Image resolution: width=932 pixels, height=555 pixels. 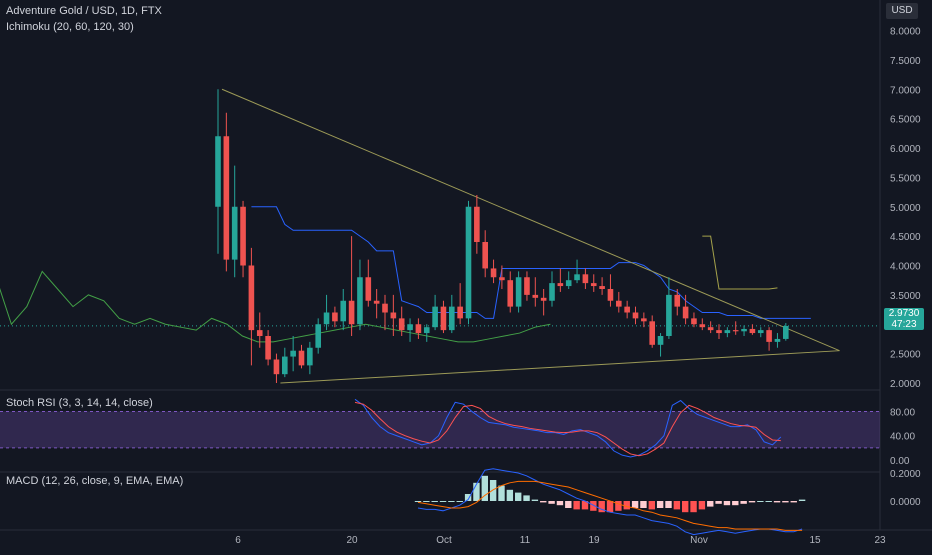 What do you see at coordinates (444, 540) in the screenshot?
I see `time-tick-label: Oct` at bounding box center [444, 540].